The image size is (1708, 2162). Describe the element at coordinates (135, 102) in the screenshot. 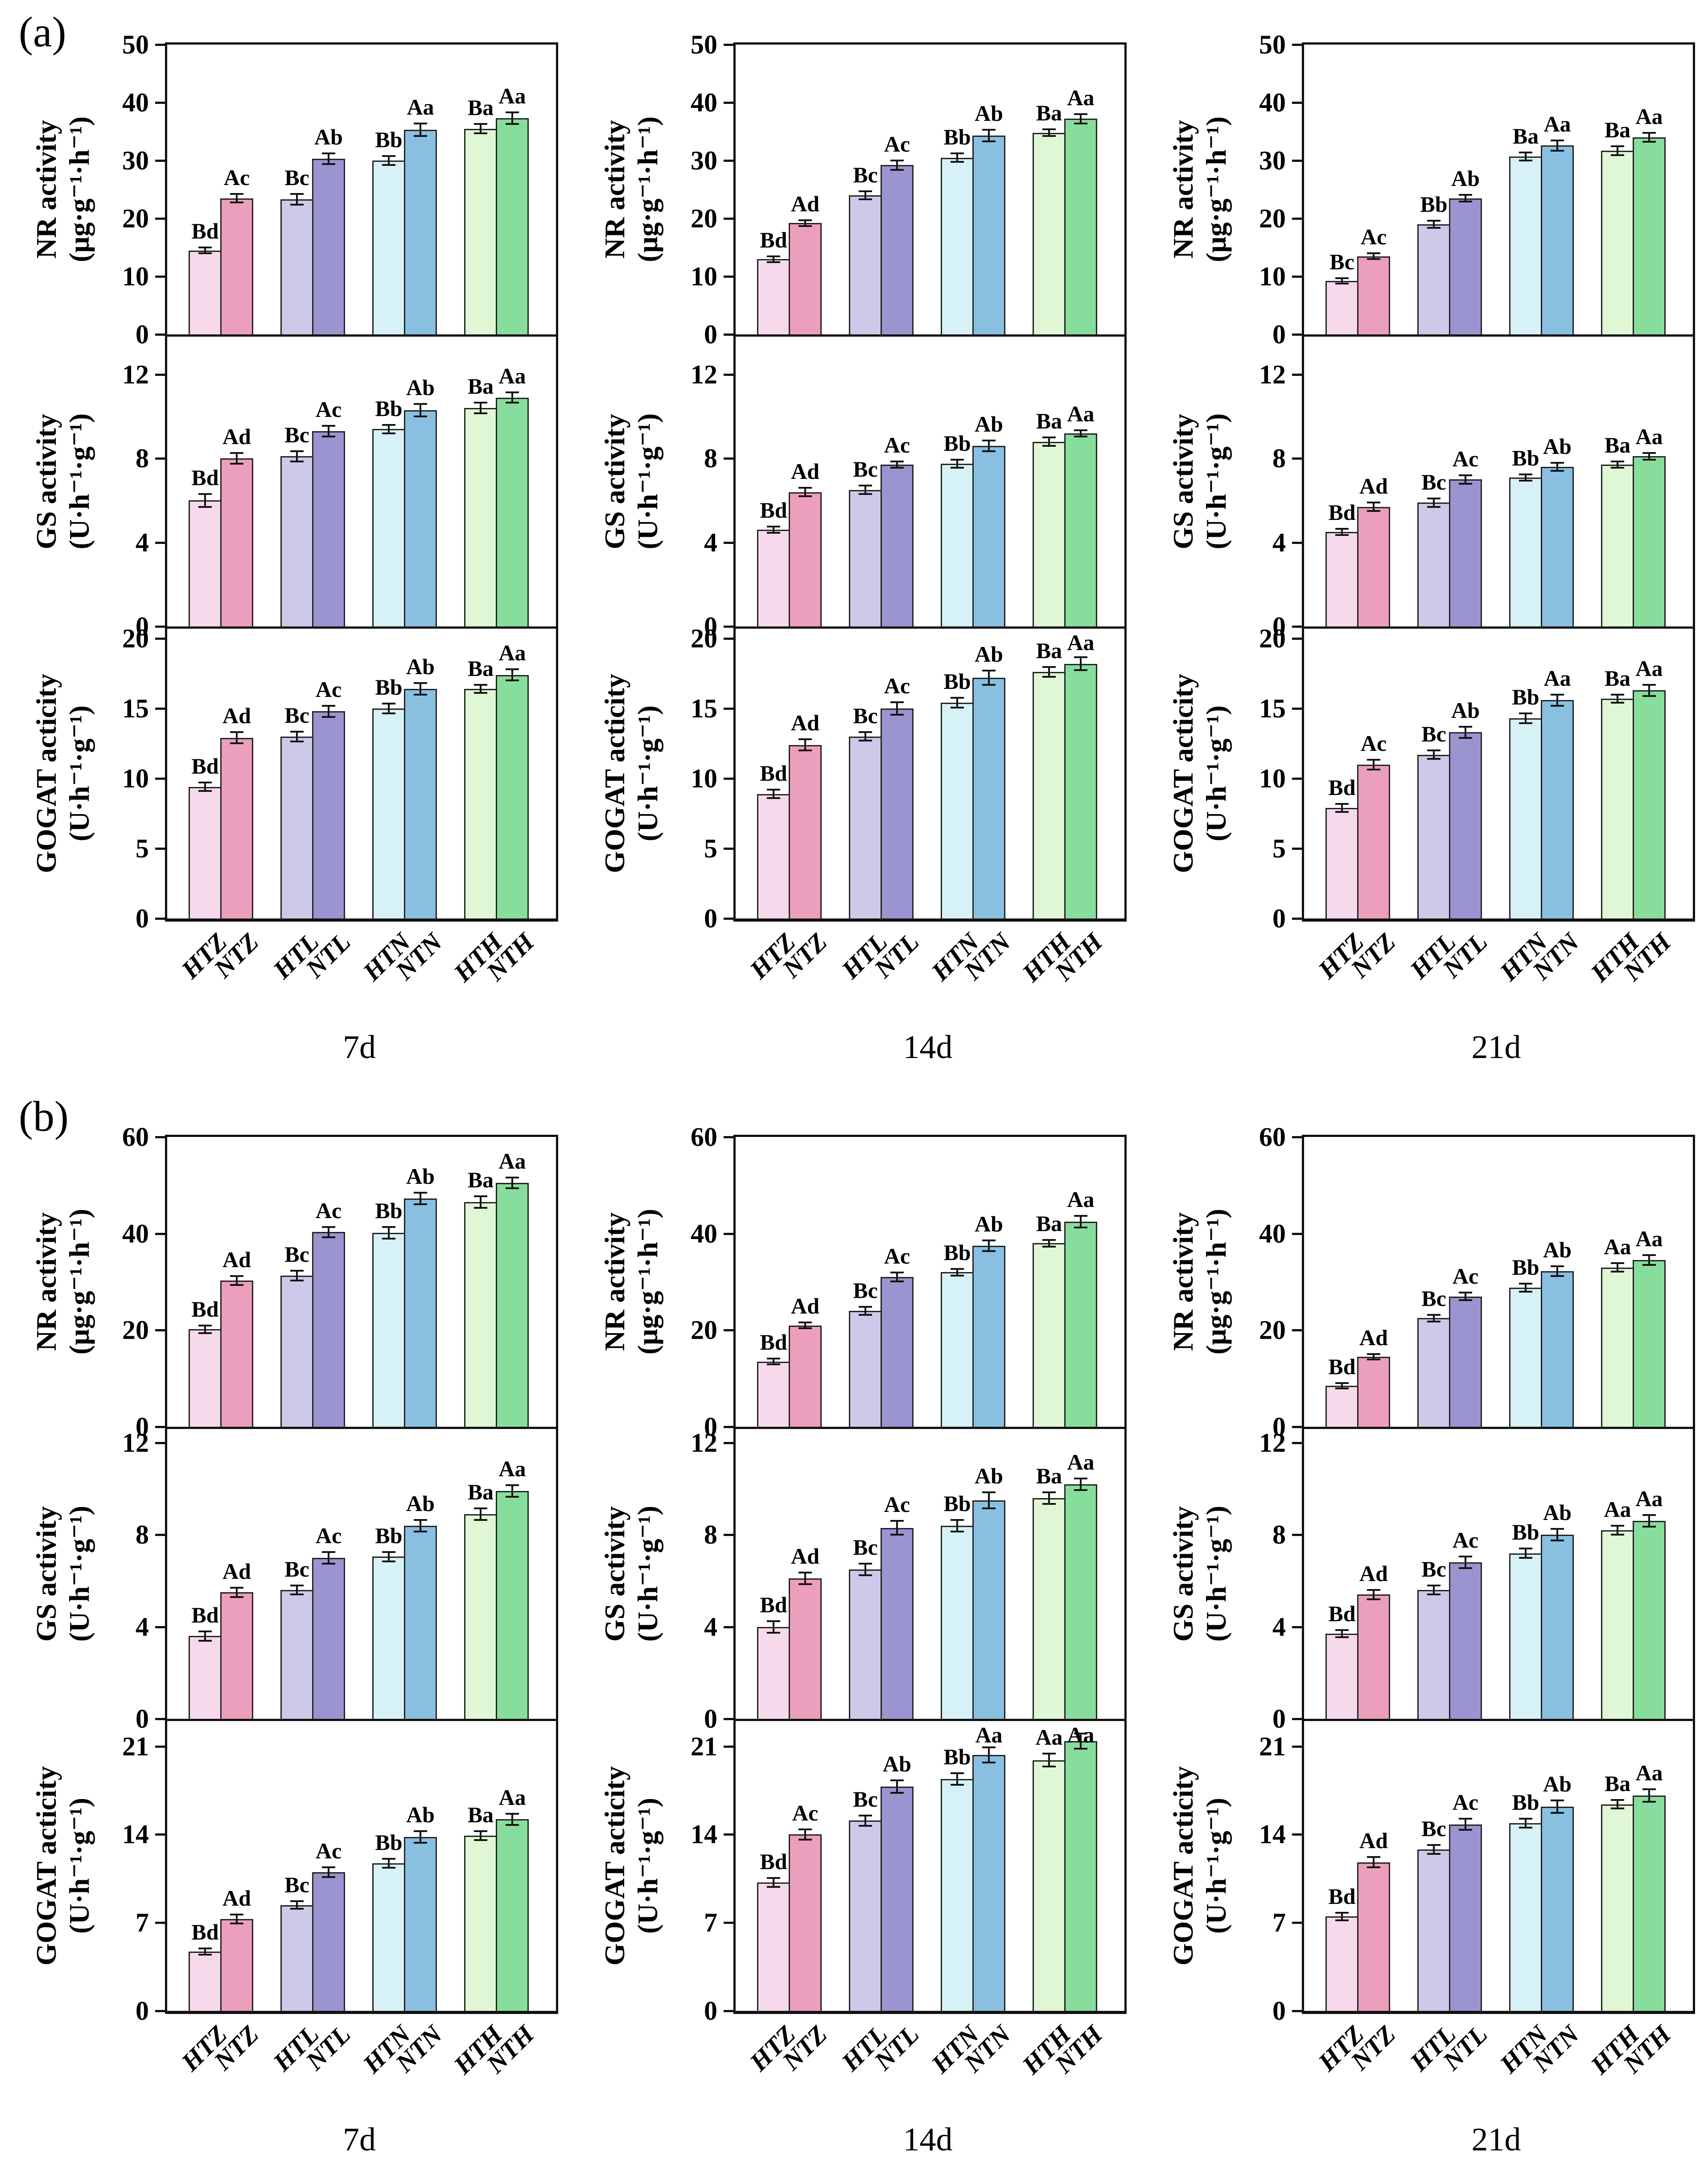

I see `y-tick-label: 40` at that location.